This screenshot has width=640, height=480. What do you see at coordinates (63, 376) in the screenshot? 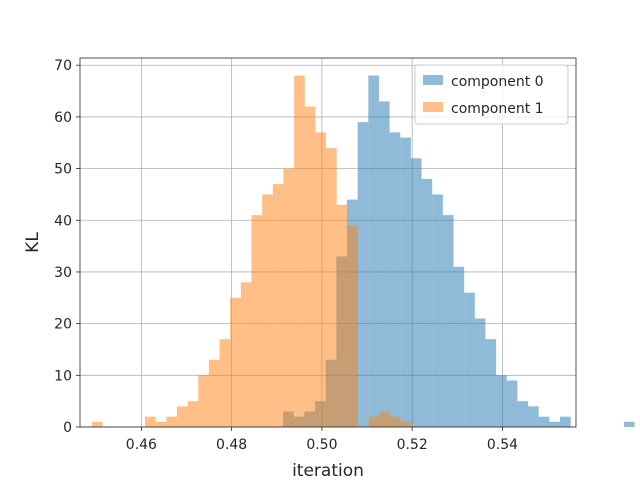
I see `y-tick-label: 10` at bounding box center [63, 376].